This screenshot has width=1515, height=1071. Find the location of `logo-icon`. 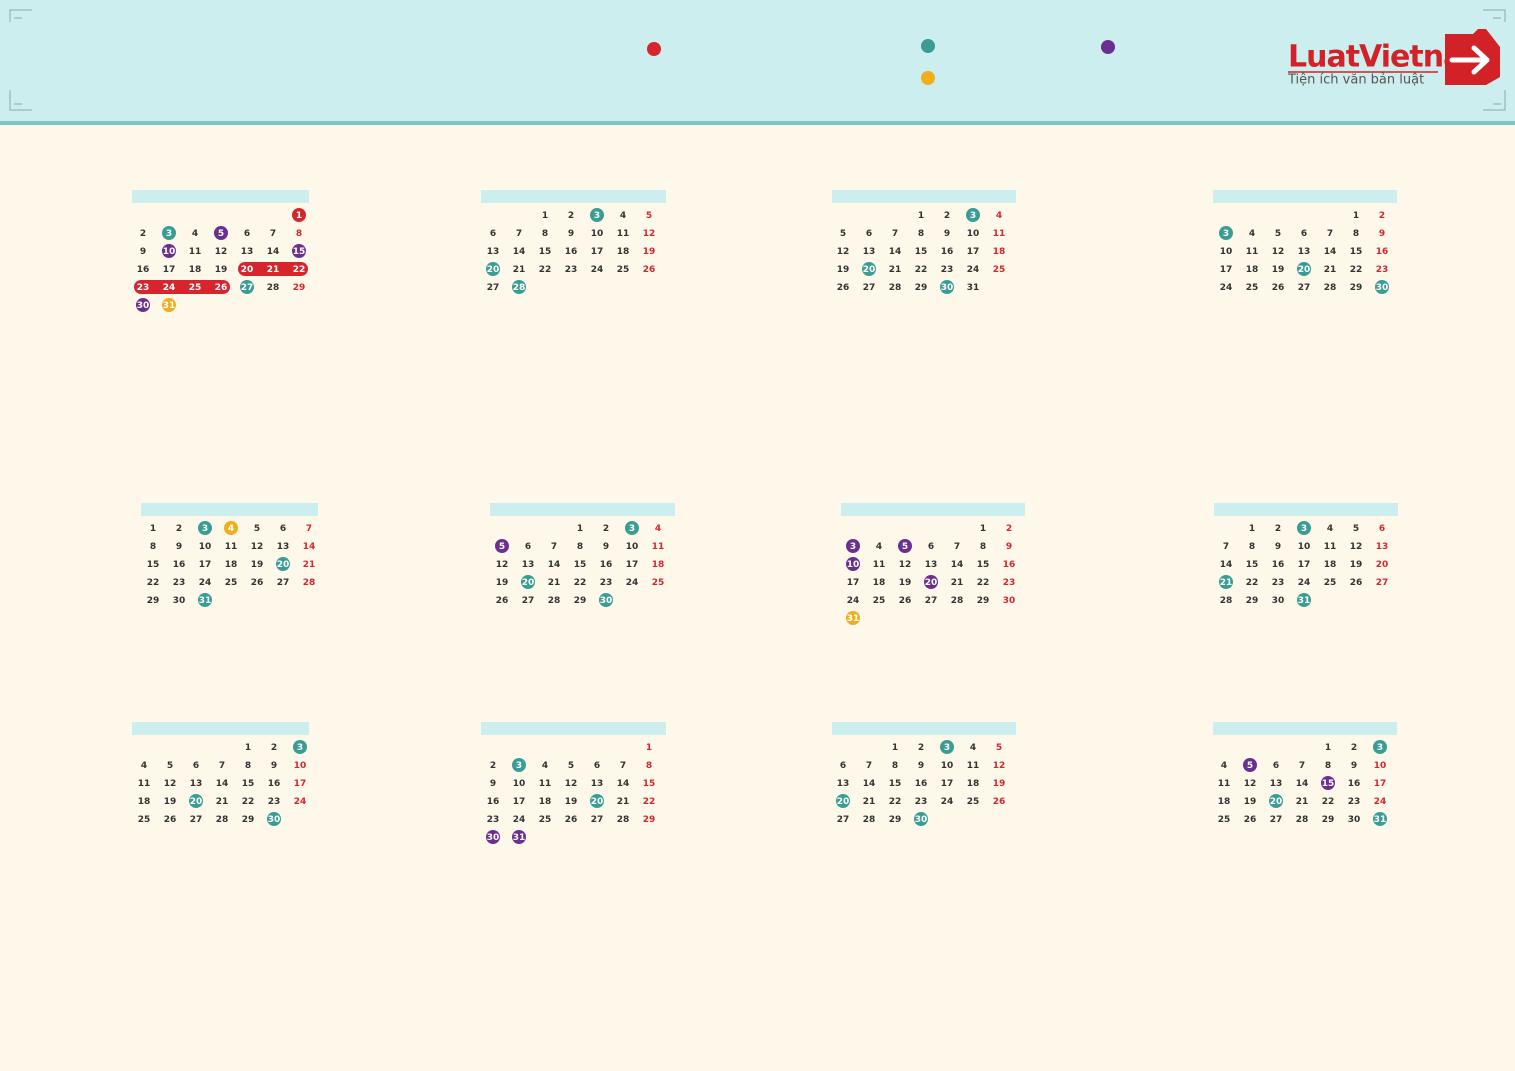

logo-icon is located at coordinates (1472, 57).